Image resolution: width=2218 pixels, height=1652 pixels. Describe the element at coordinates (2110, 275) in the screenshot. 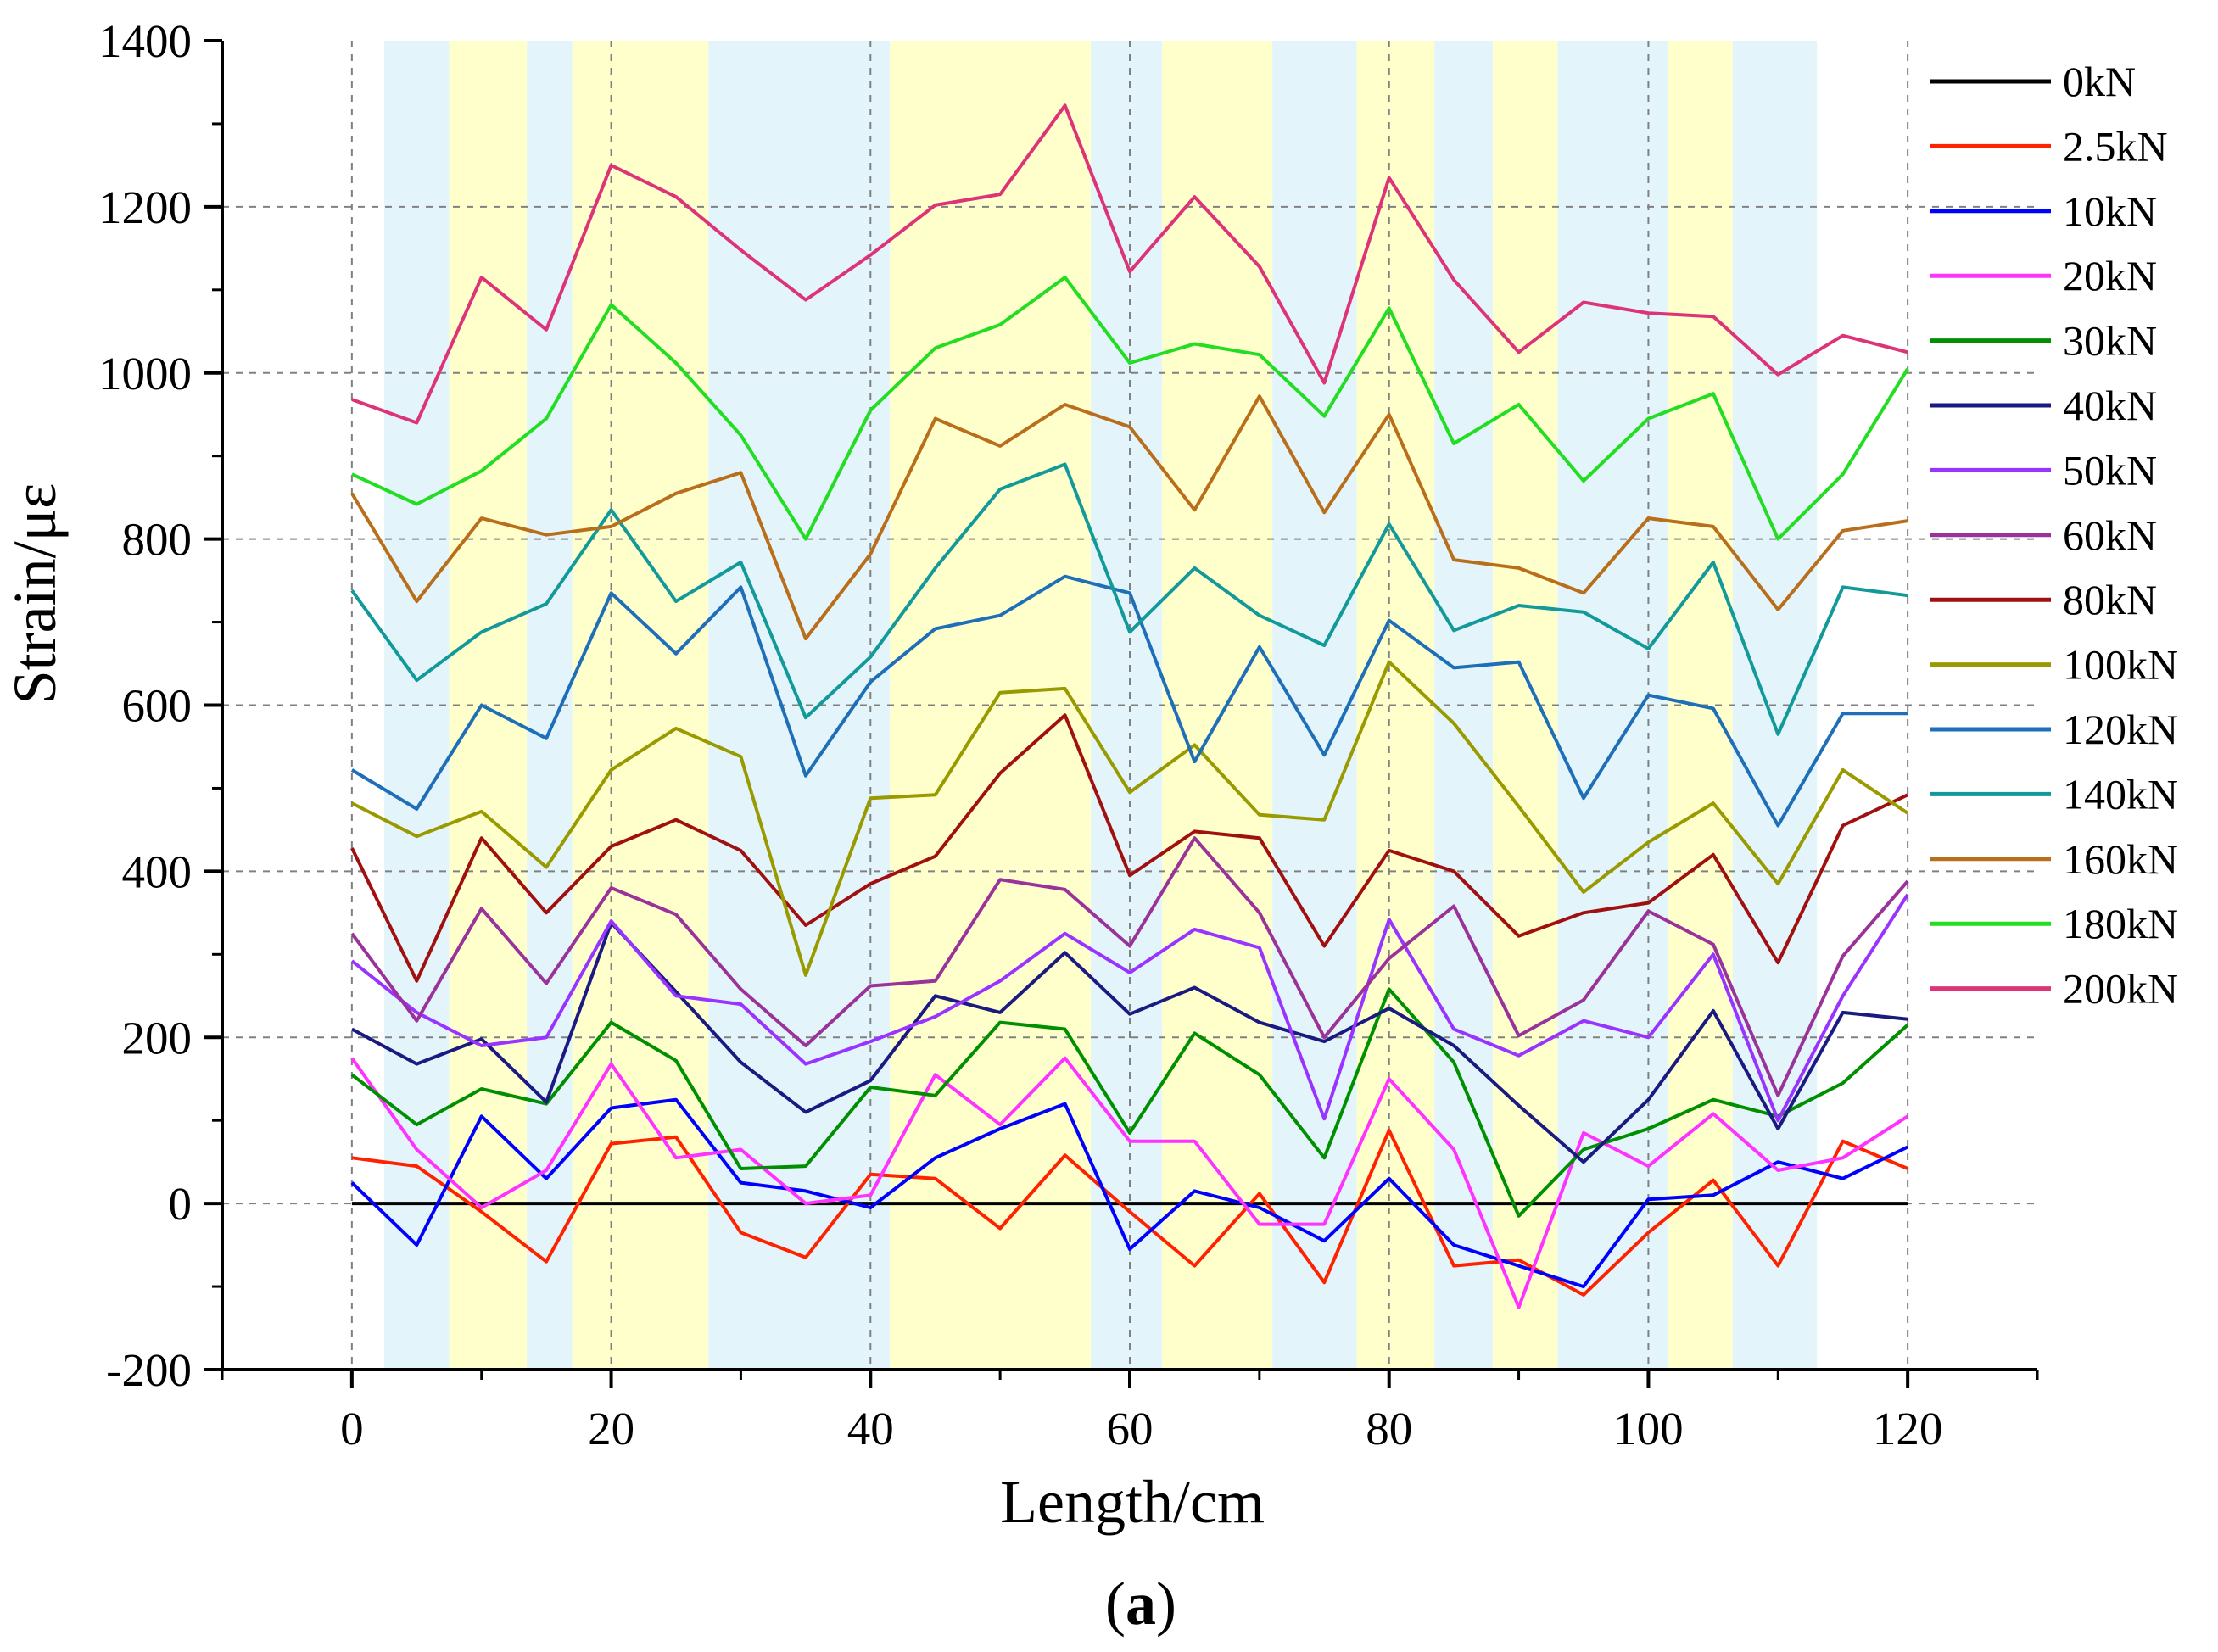

I see `legend-label-20kN: 20kN` at that location.